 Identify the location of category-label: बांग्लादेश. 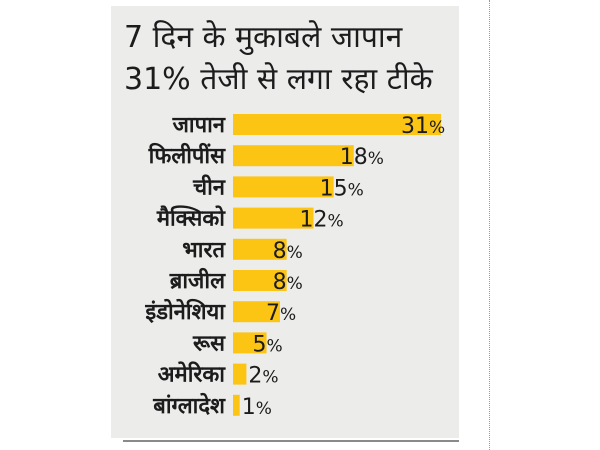
(189, 405).